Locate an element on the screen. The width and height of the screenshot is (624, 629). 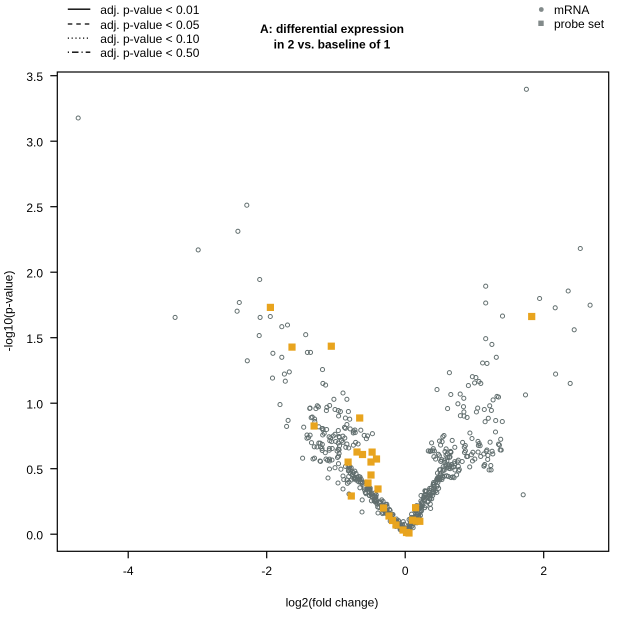
svg-text: in 2 vs. baseline of 1 is located at coordinates (332, 45).